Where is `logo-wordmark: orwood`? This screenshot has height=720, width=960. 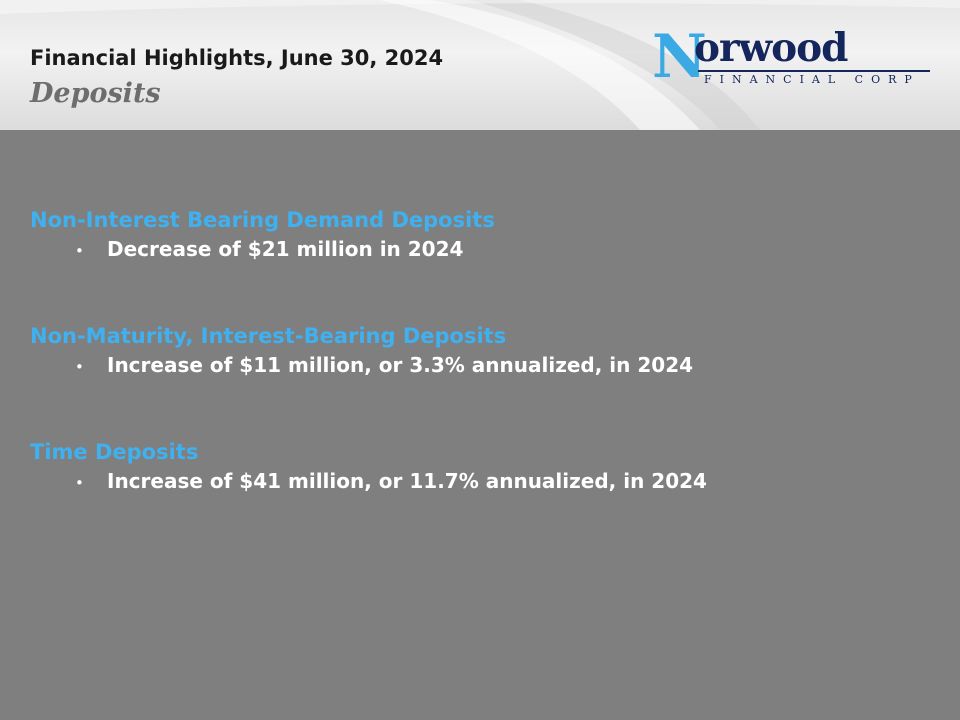
logo-wordmark: orwood is located at coordinates (771, 48).